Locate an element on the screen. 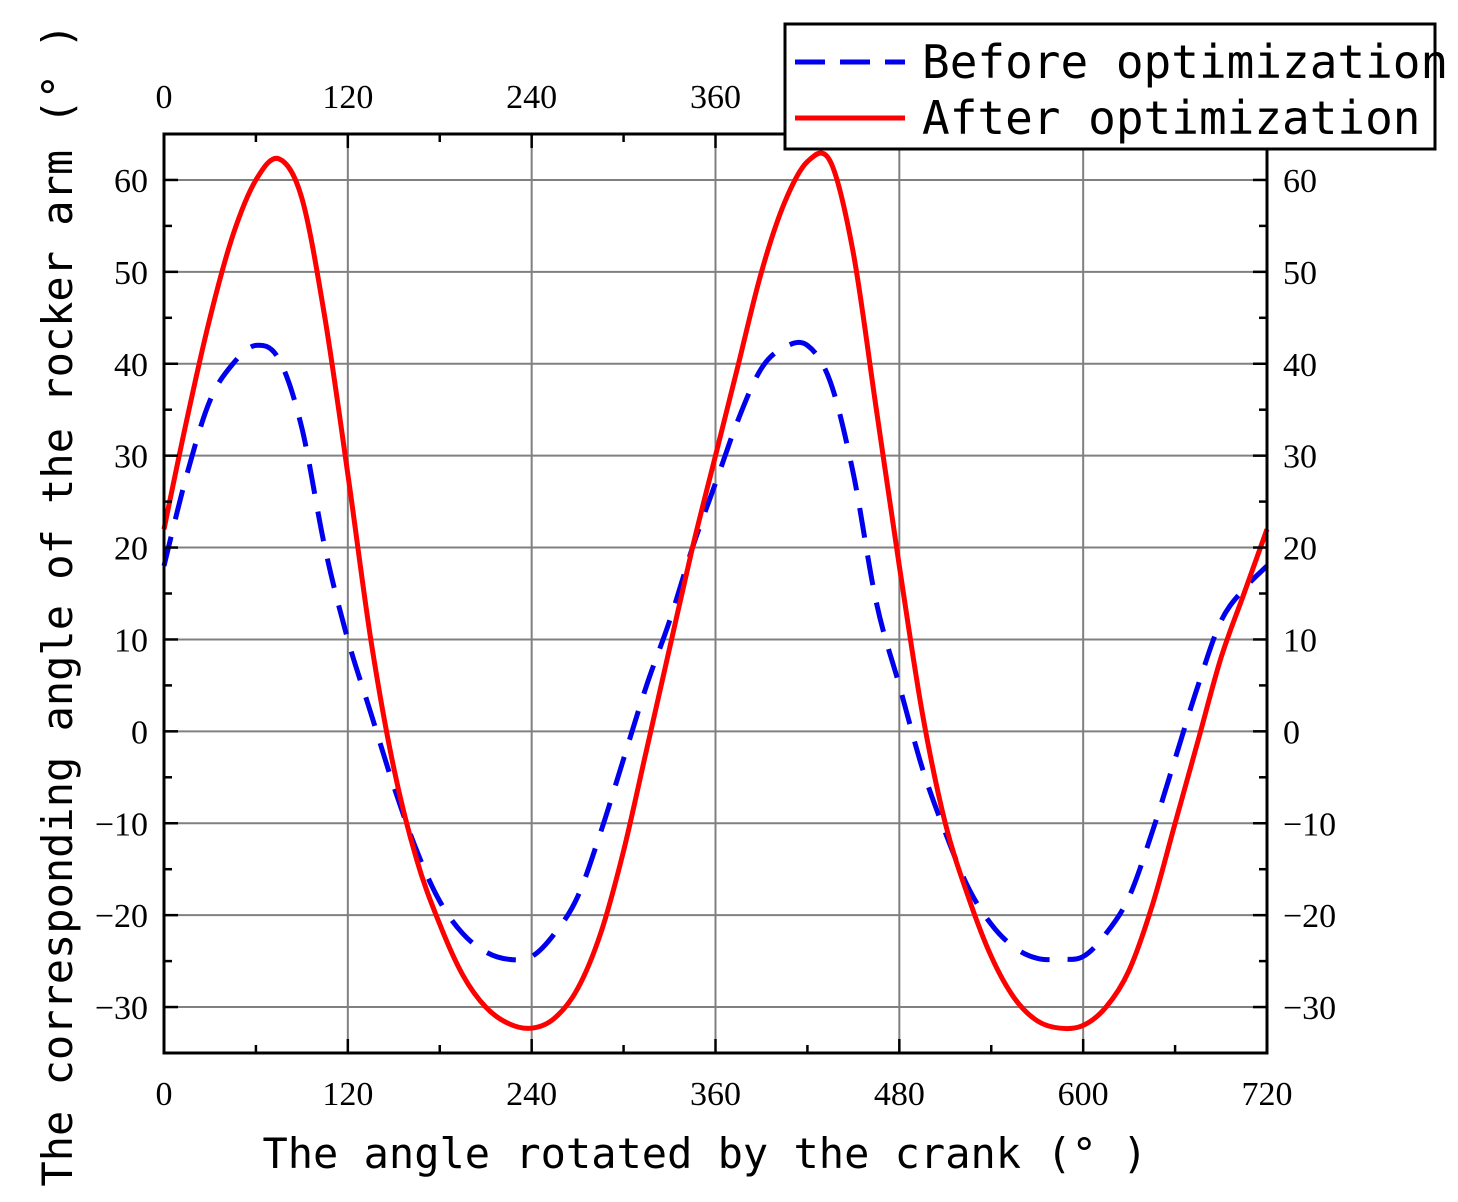  y-tick-label: 10 is located at coordinates (131, 640).